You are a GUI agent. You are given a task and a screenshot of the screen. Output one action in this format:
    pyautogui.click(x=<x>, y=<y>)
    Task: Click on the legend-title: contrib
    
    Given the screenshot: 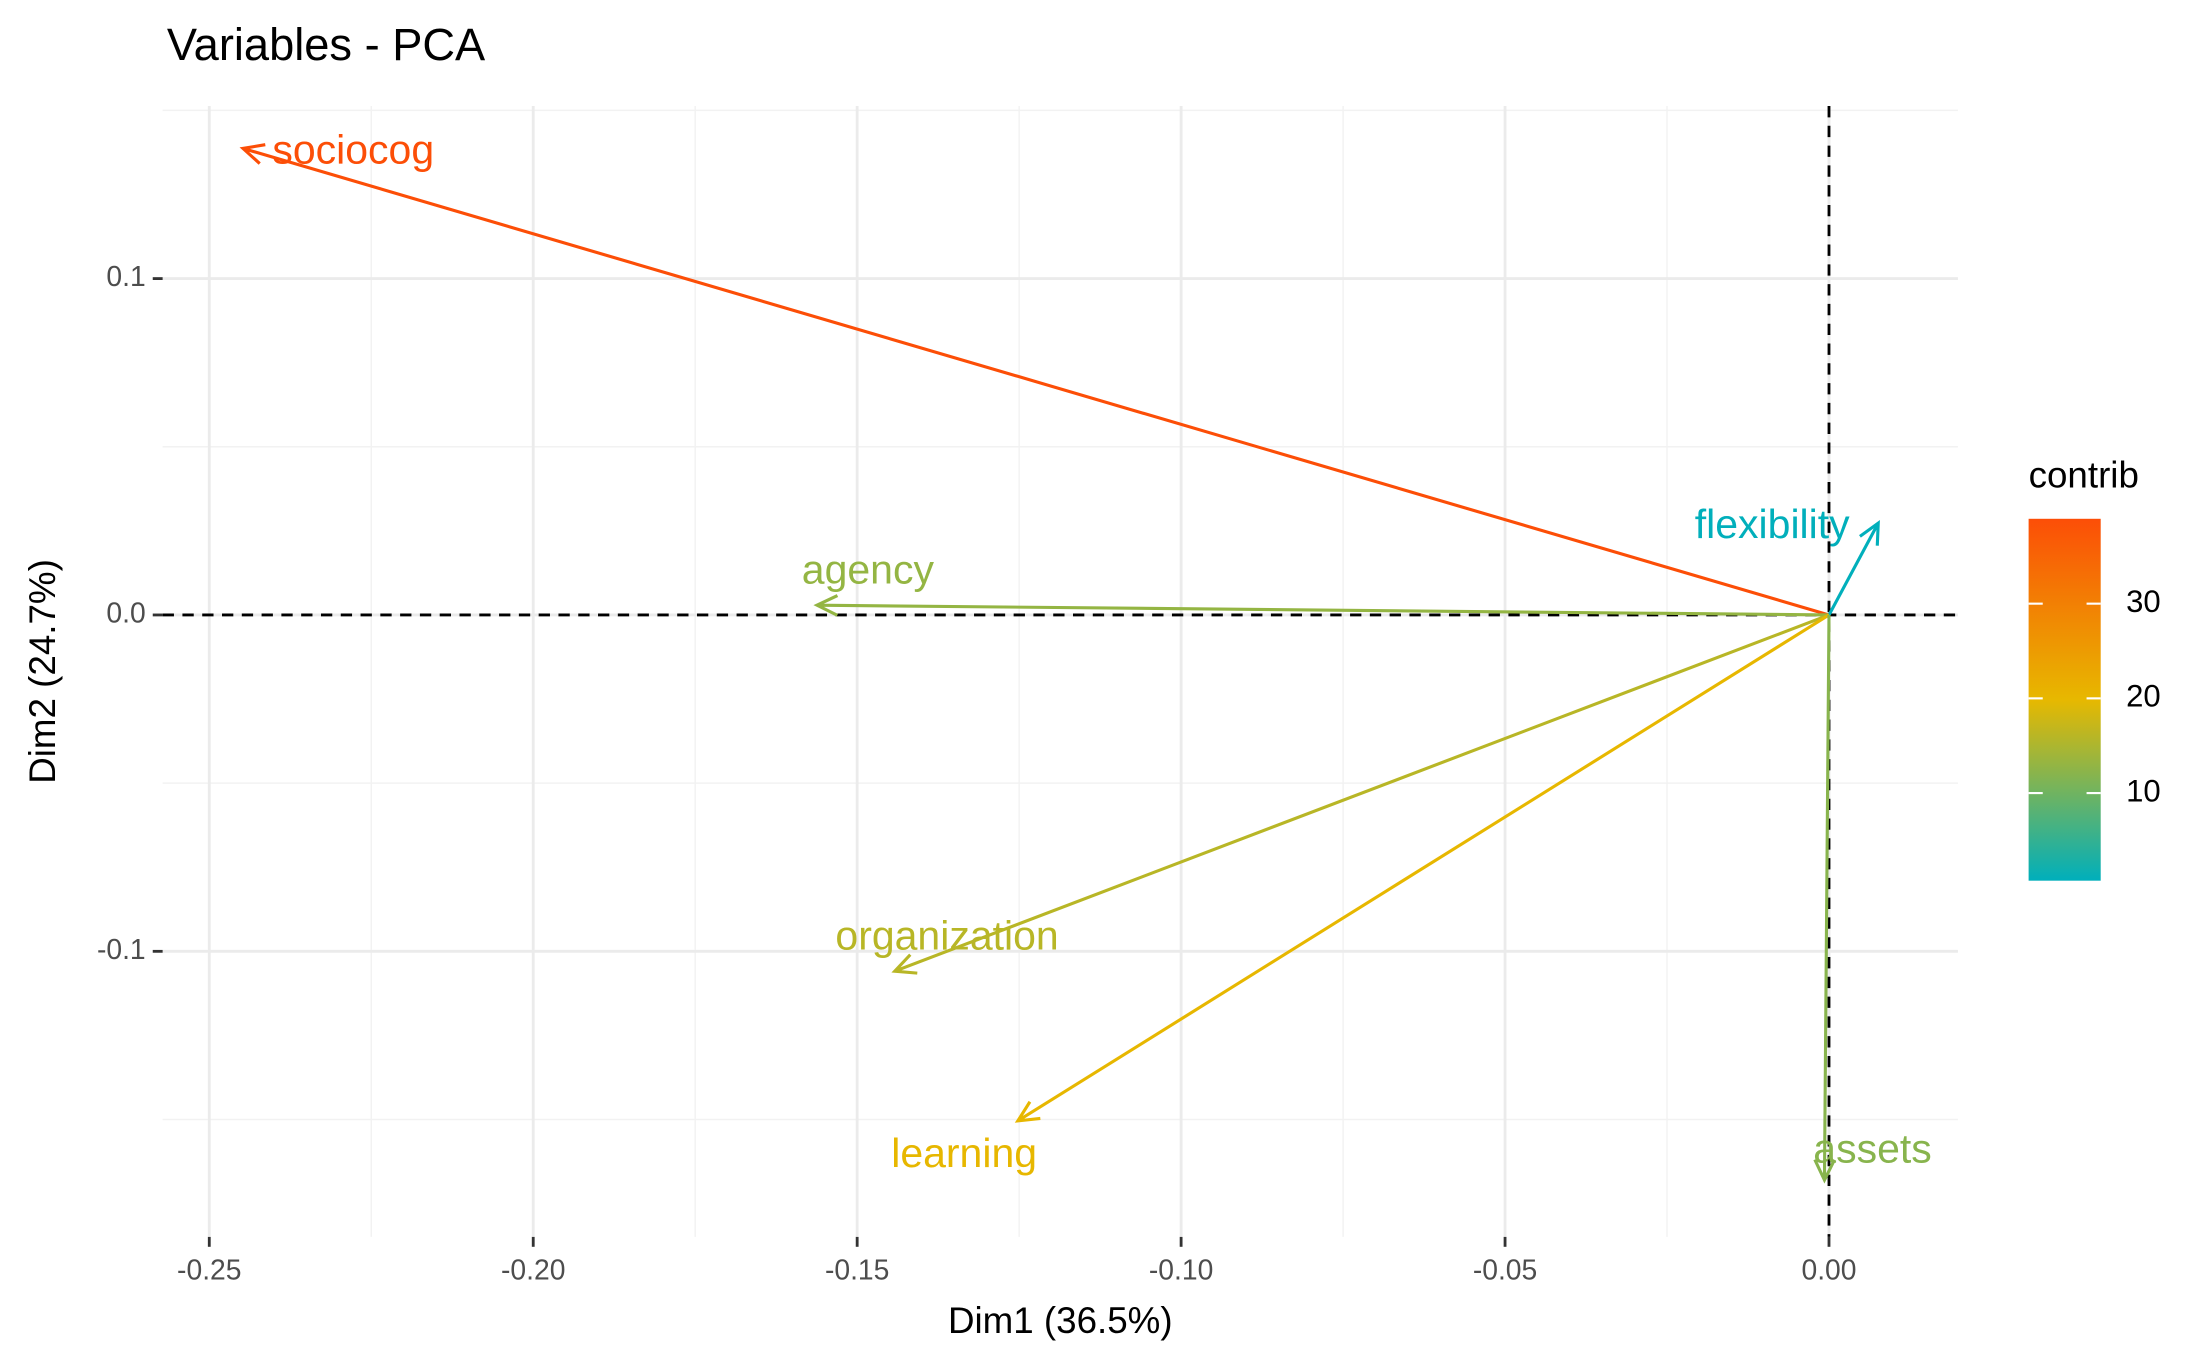 What is the action you would take?
    pyautogui.click(x=2084, y=475)
    